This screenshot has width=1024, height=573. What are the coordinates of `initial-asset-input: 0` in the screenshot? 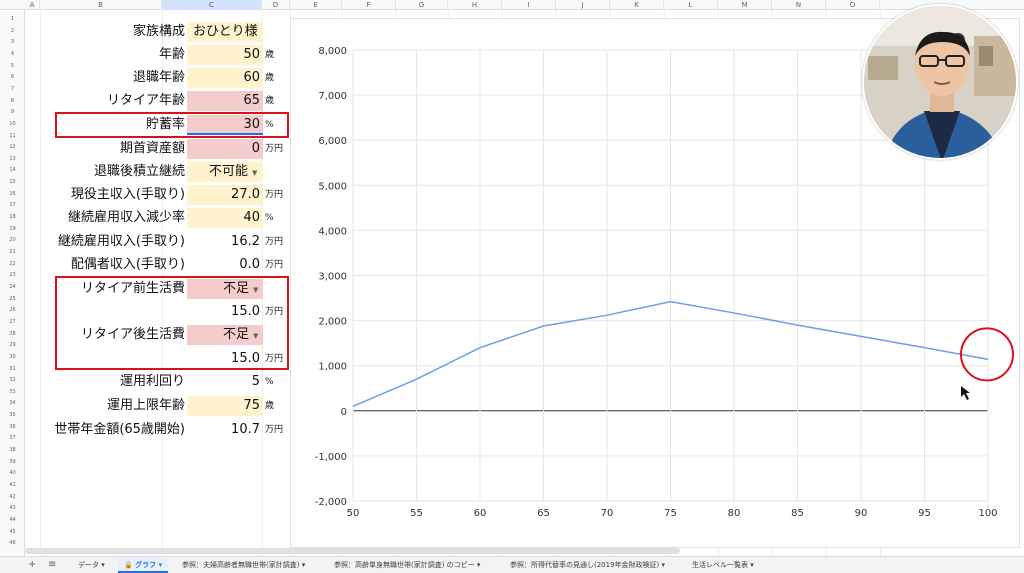 It's located at (225, 149).